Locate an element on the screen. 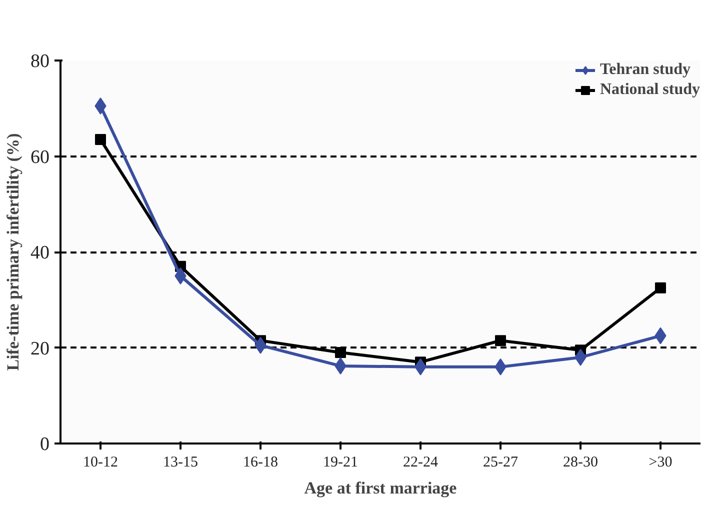  x-tick-label: 16-18 is located at coordinates (260, 462).